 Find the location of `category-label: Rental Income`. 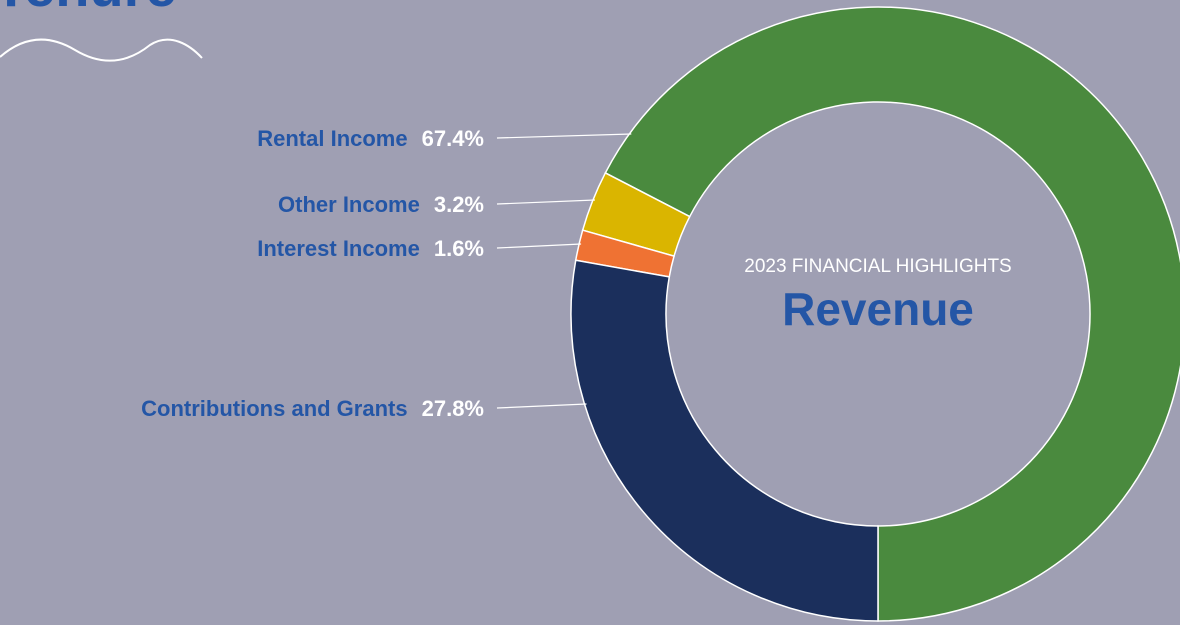

category-label: Rental Income is located at coordinates (332, 138).